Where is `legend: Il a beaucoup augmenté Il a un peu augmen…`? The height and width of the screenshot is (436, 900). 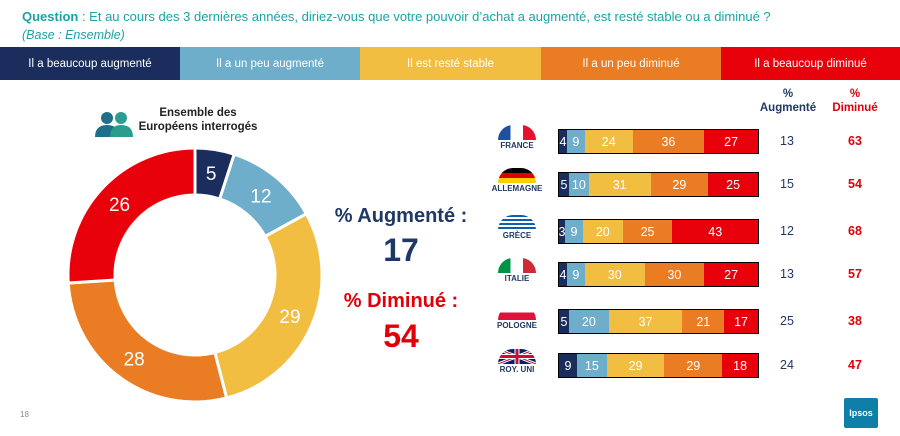
legend: Il a beaucoup augmenté Il a un peu augmen… is located at coordinates (450, 63).